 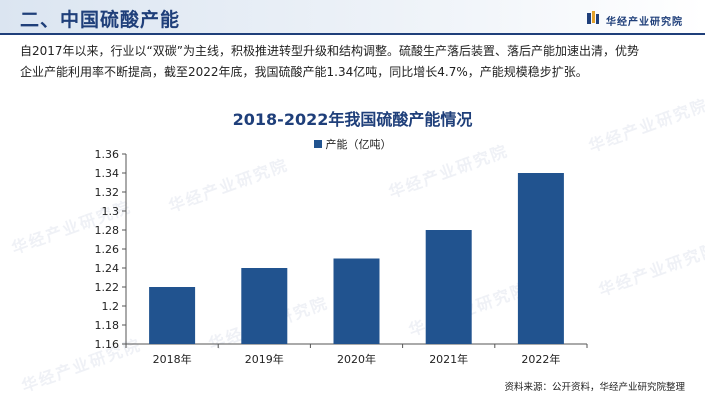 I want to click on x-tick-label: 2022年, so click(x=540, y=359).